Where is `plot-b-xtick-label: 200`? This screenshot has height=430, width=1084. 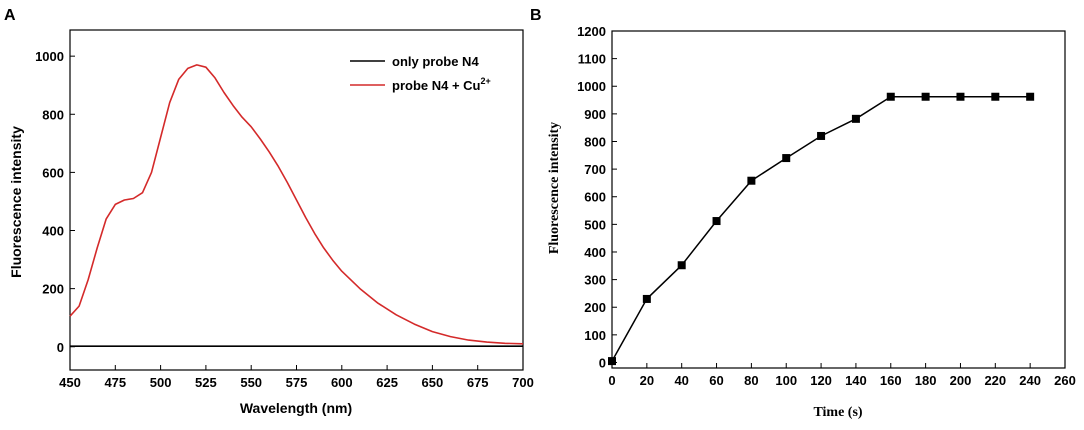 plot-b-xtick-label: 200 is located at coordinates (961, 380).